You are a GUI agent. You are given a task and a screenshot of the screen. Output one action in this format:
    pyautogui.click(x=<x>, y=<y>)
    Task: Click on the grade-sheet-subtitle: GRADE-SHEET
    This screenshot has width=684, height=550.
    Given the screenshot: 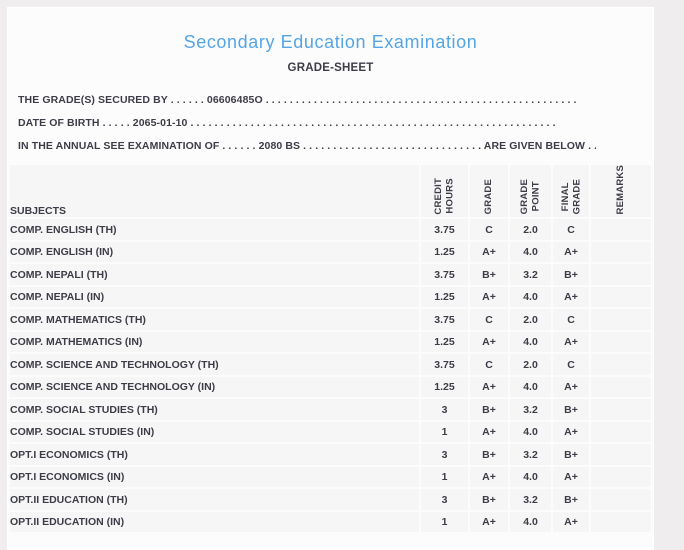 What is the action you would take?
    pyautogui.click(x=330, y=68)
    